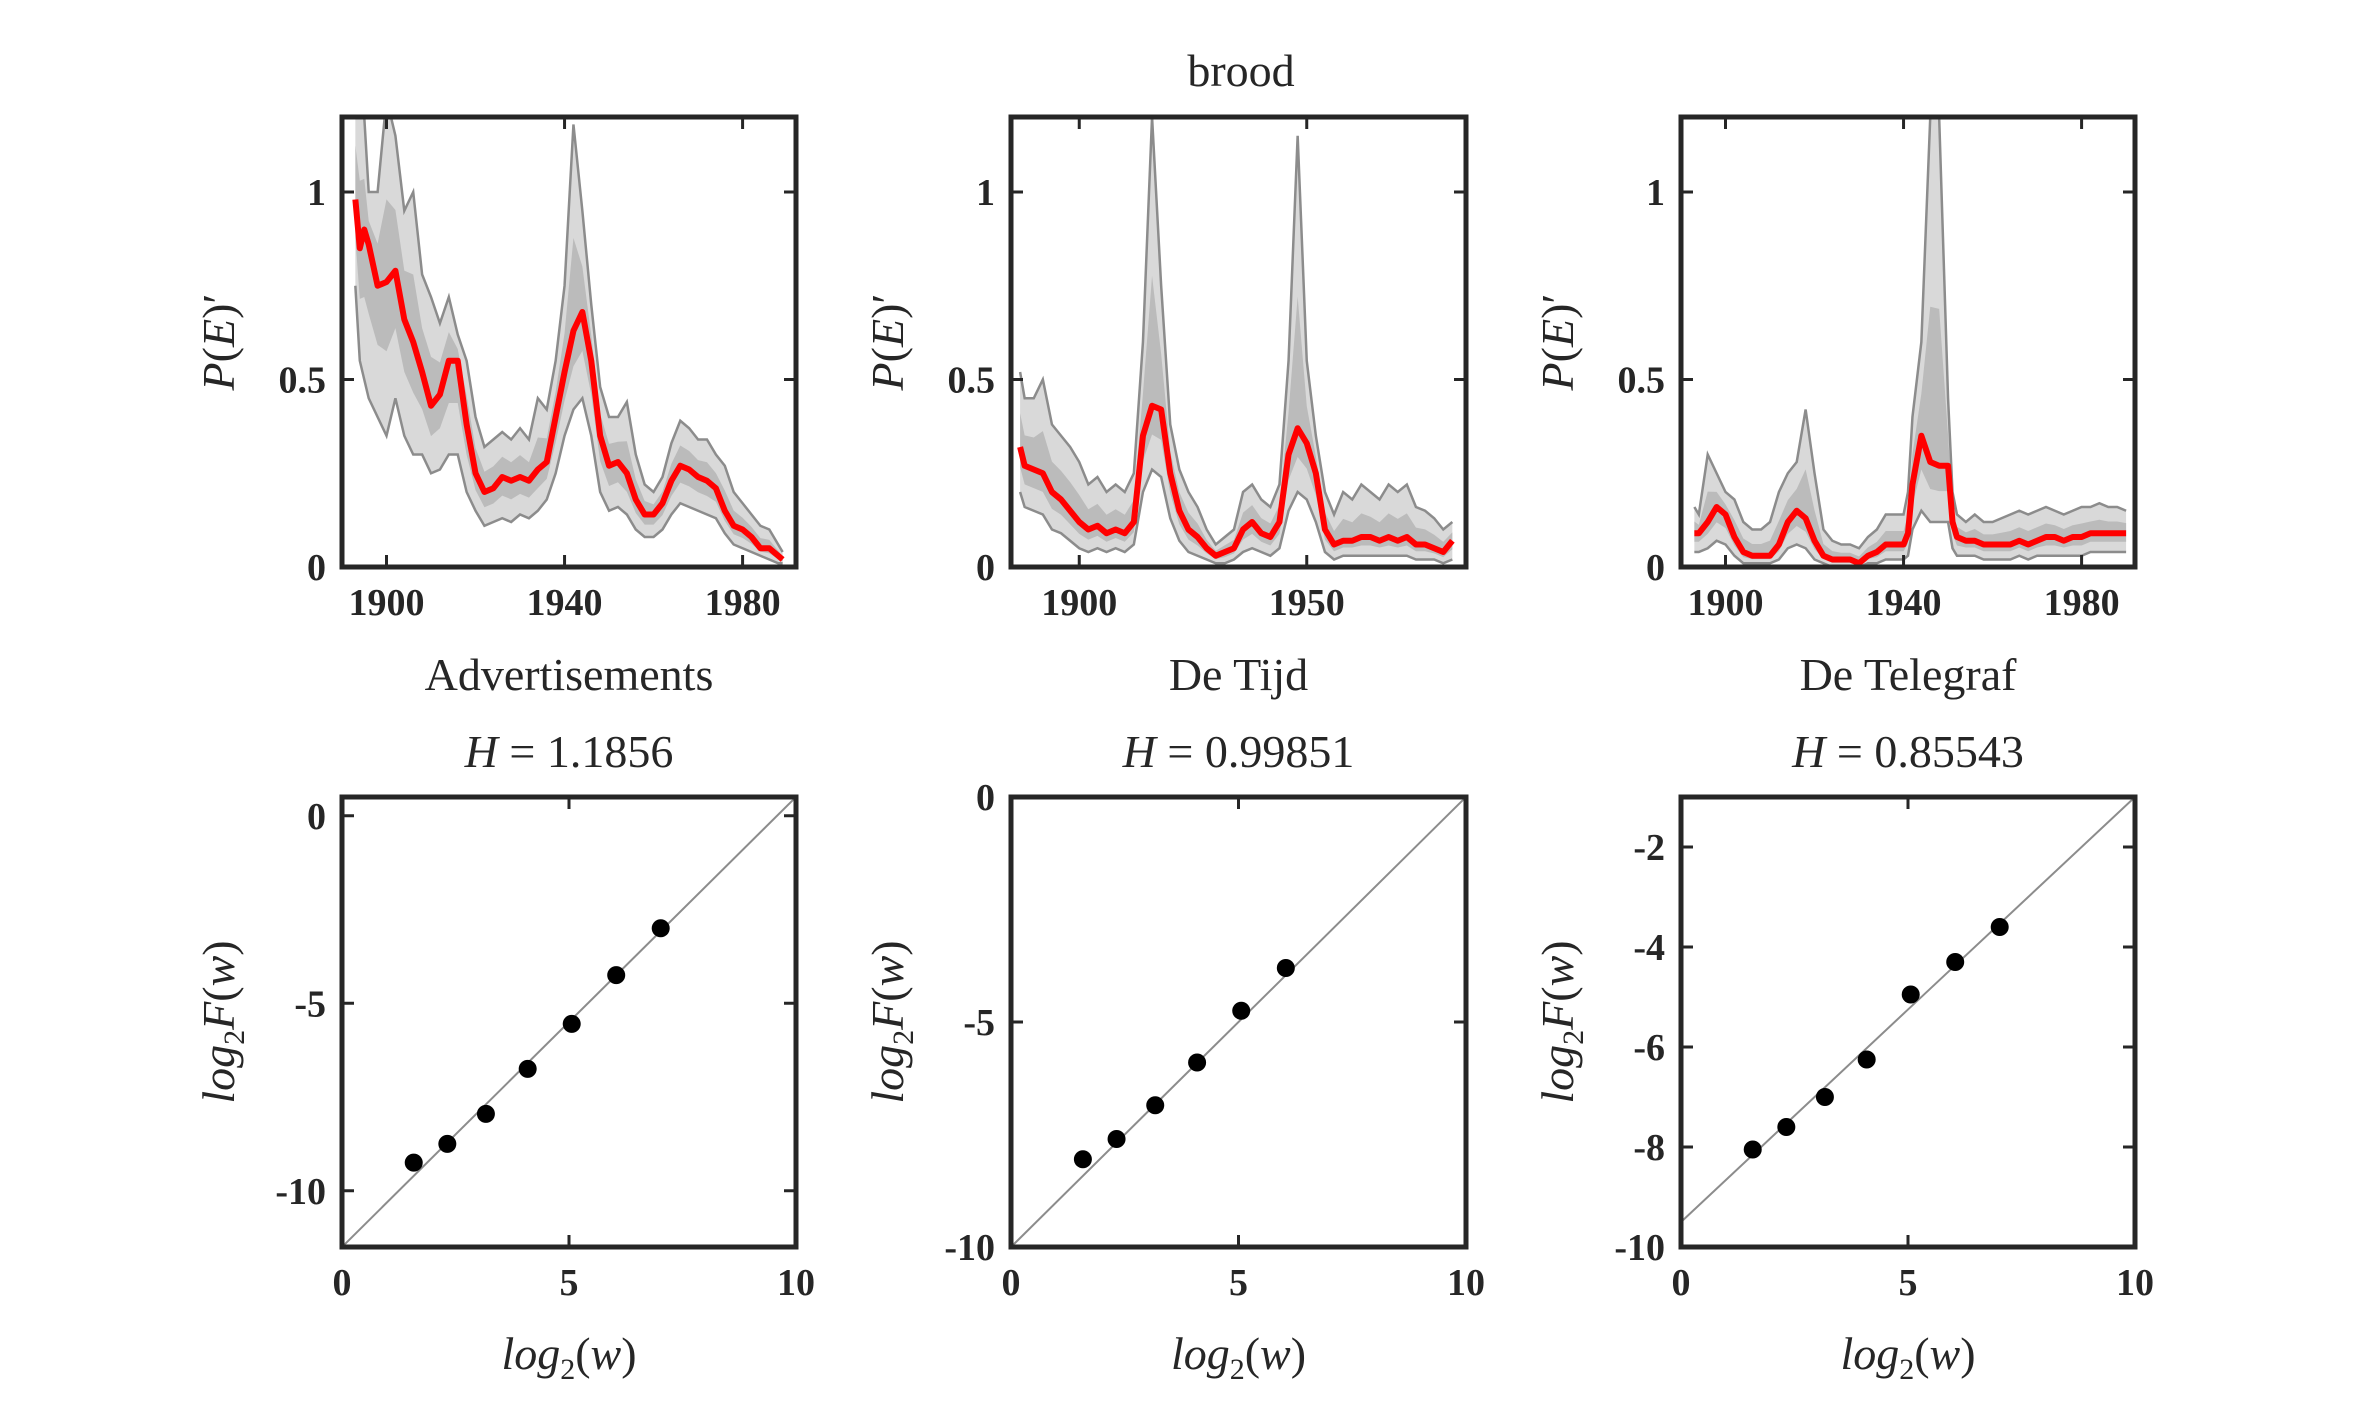 The image size is (2363, 1419). What do you see at coordinates (1649, 948) in the screenshot?
I see `y-tick-label: -4` at bounding box center [1649, 948].